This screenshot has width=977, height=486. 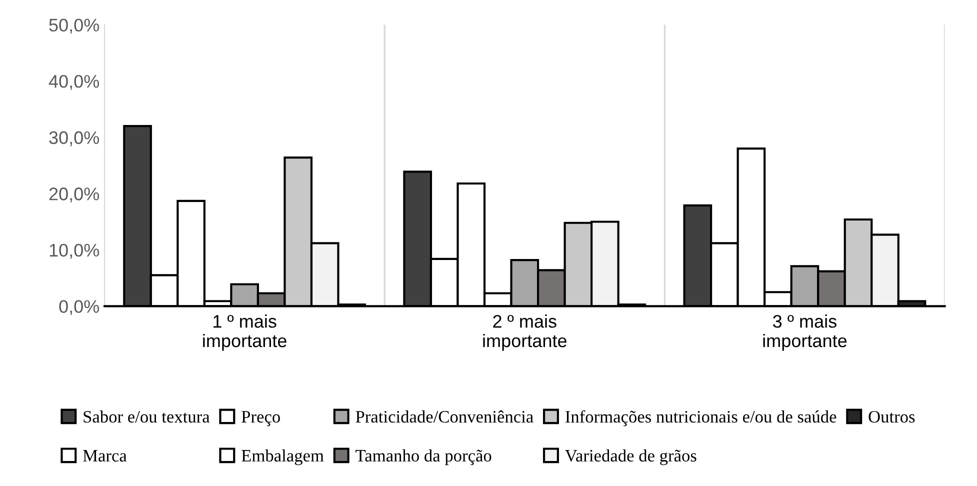 What do you see at coordinates (445, 416) in the screenshot?
I see `legend-label: Praticidade/Conveniência` at bounding box center [445, 416].